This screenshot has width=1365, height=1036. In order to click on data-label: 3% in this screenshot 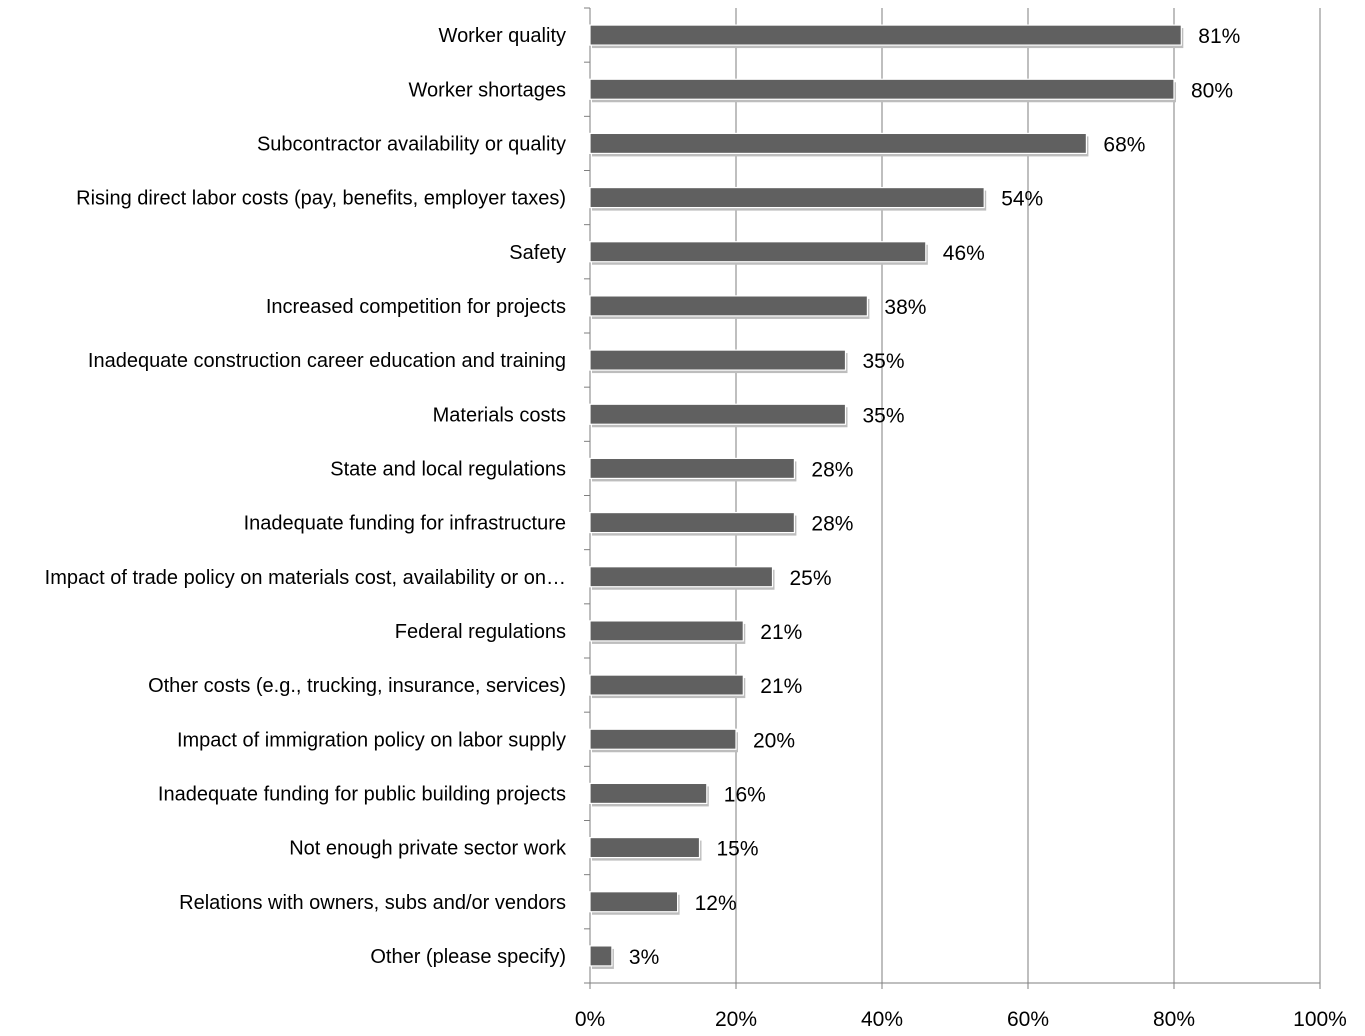, I will do `click(644, 957)`.